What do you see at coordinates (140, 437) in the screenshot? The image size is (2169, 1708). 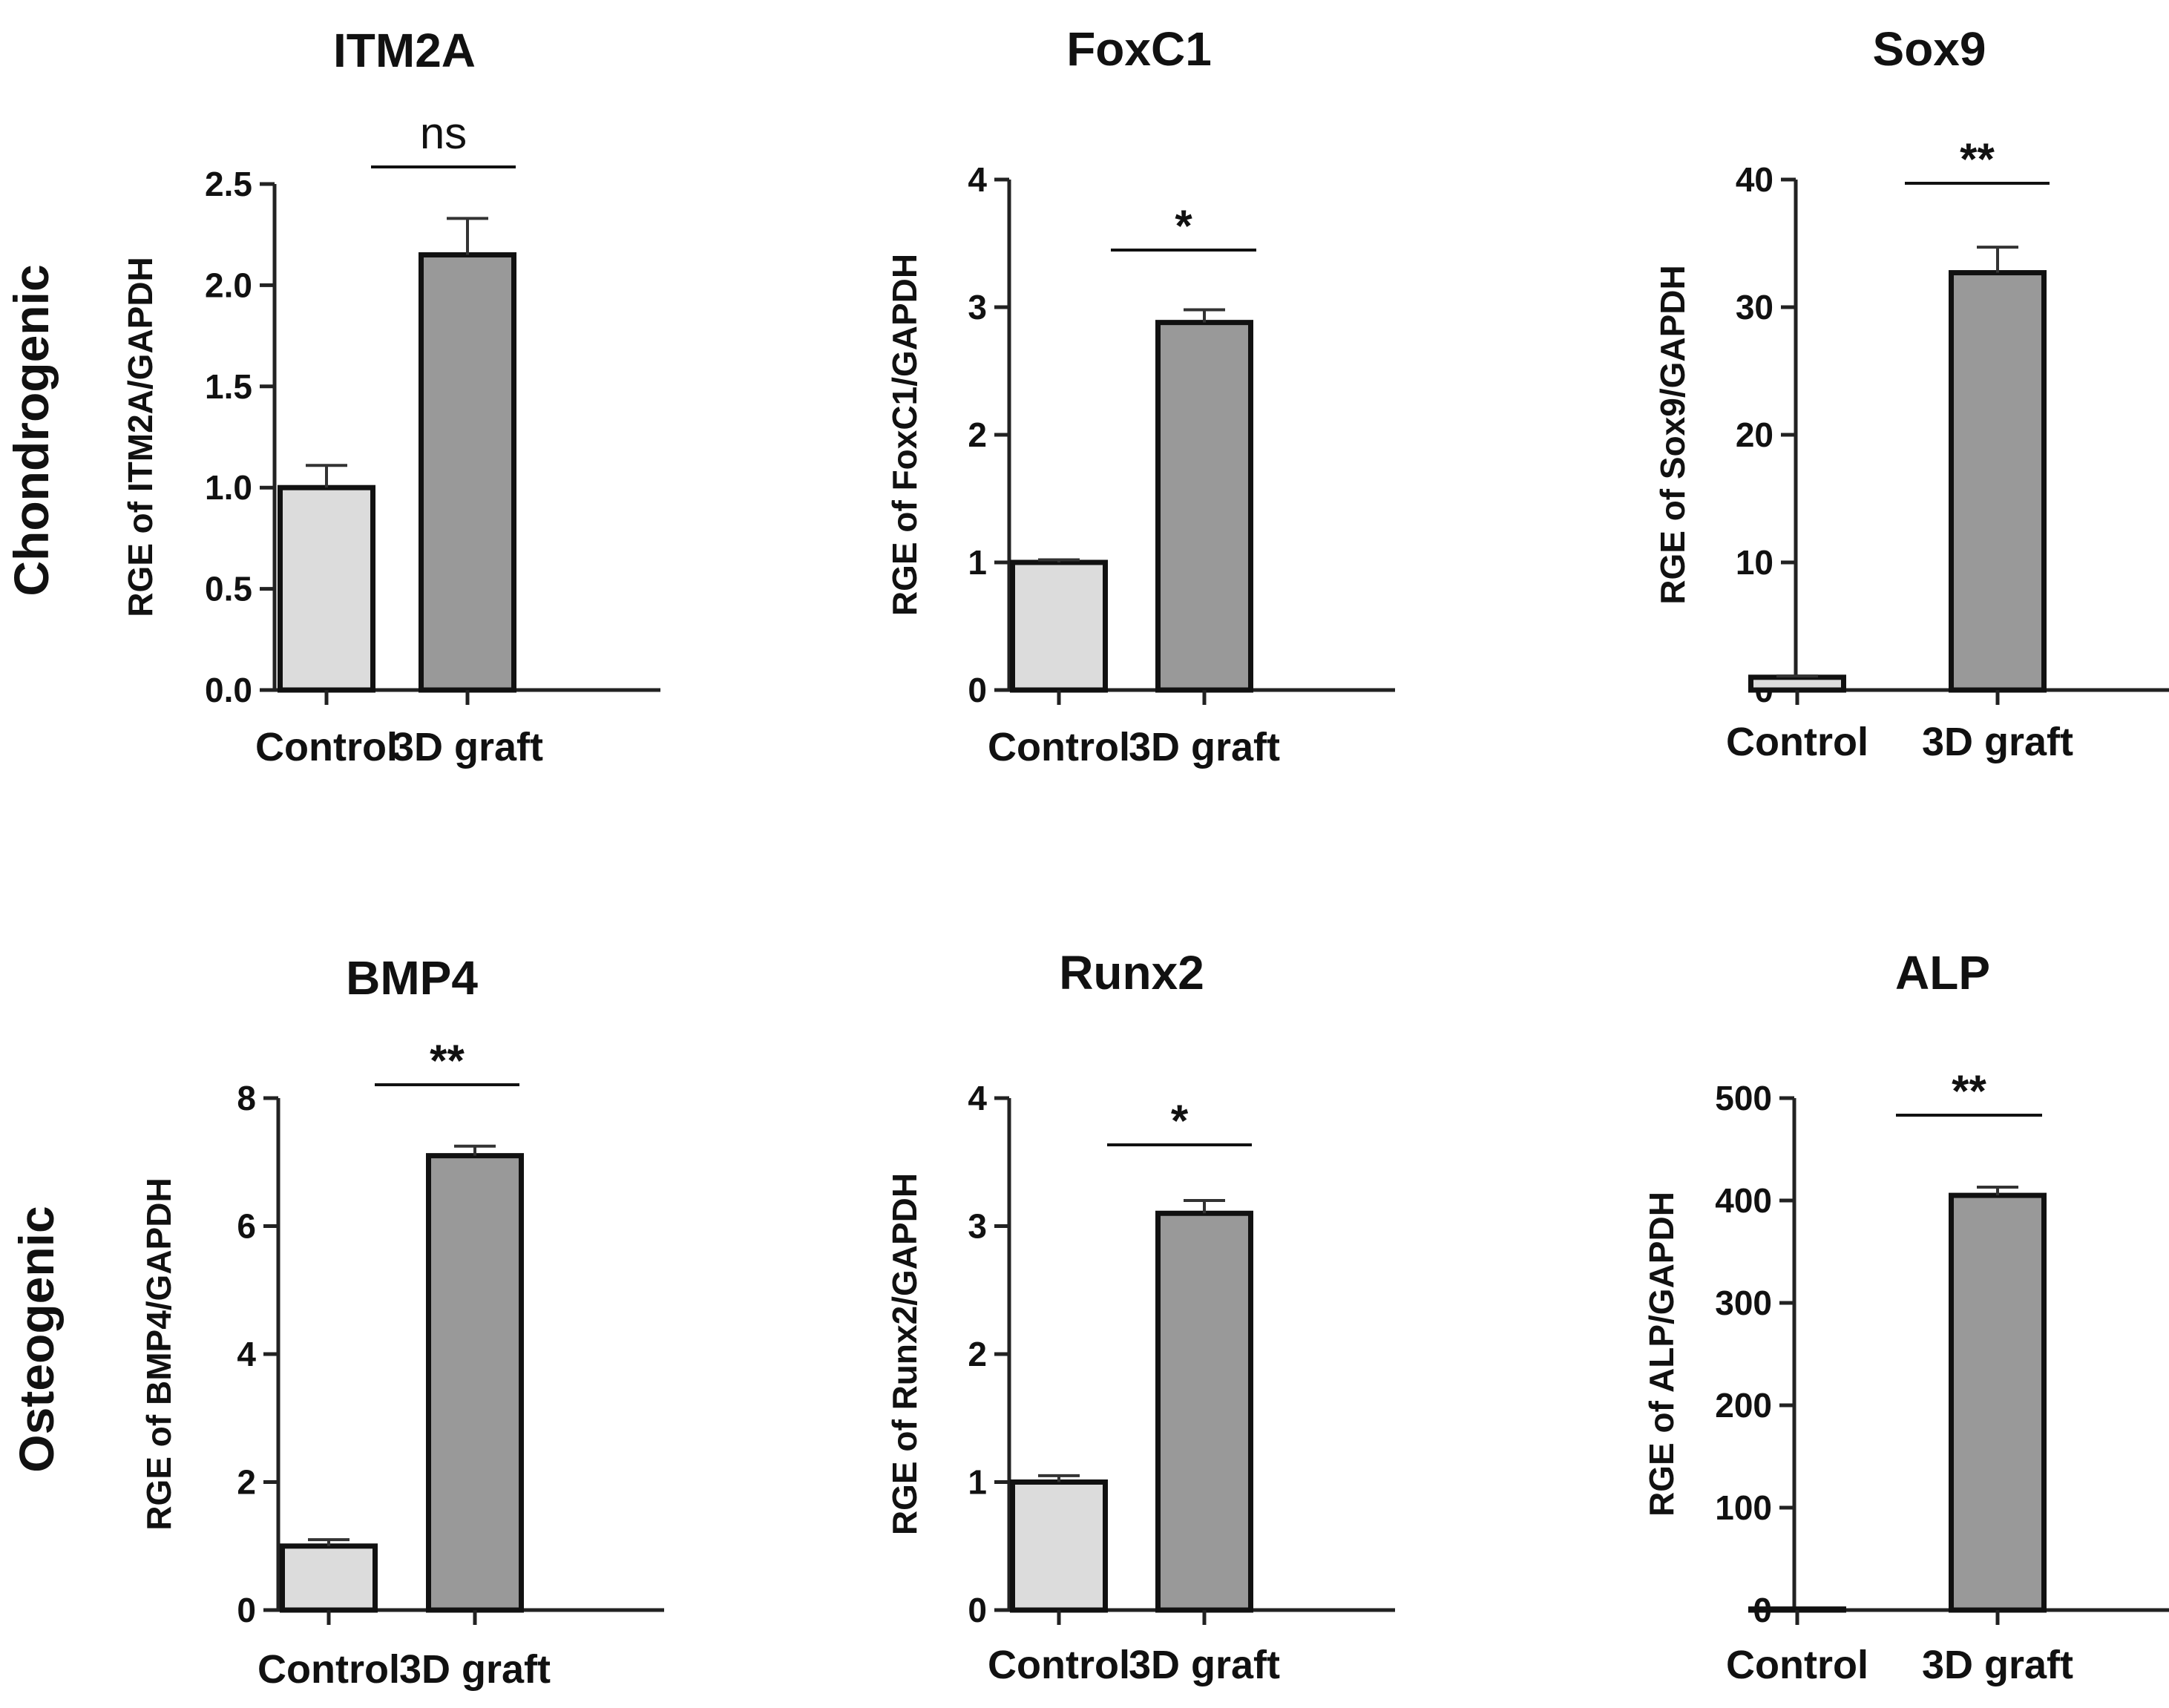 I see `y-axis-label: RGE of ITM2A/GAPDH` at bounding box center [140, 437].